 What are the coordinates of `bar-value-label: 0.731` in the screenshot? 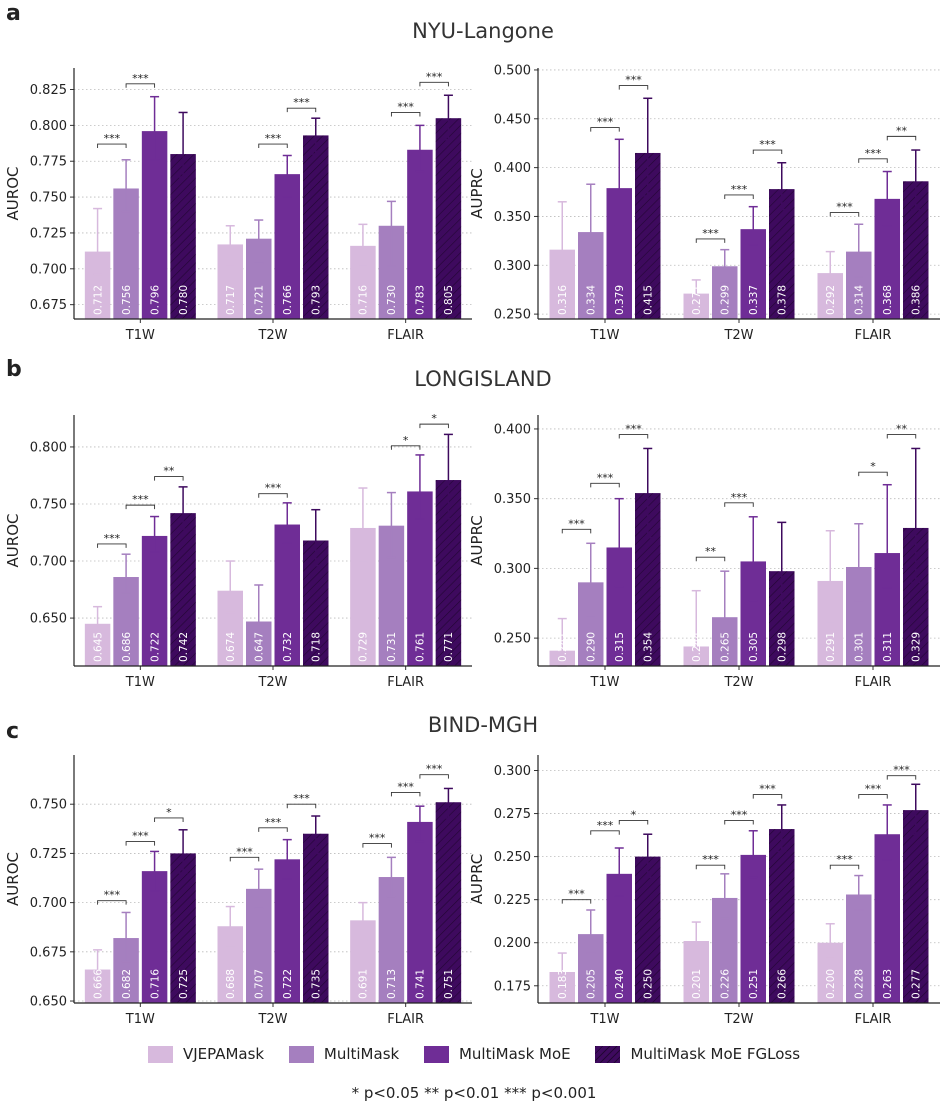 It's located at (392, 647).